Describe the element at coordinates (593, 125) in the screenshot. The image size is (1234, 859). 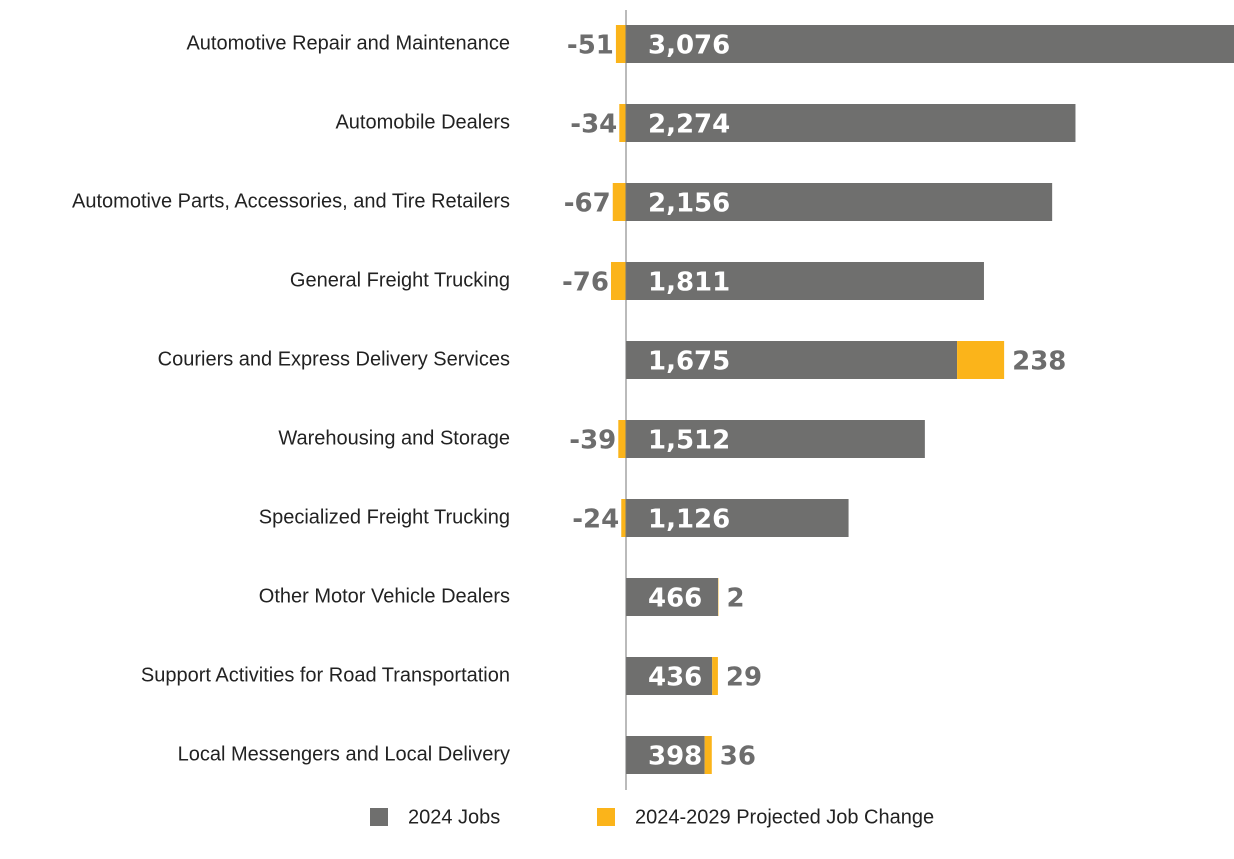
I see `data-label: -34` at that location.